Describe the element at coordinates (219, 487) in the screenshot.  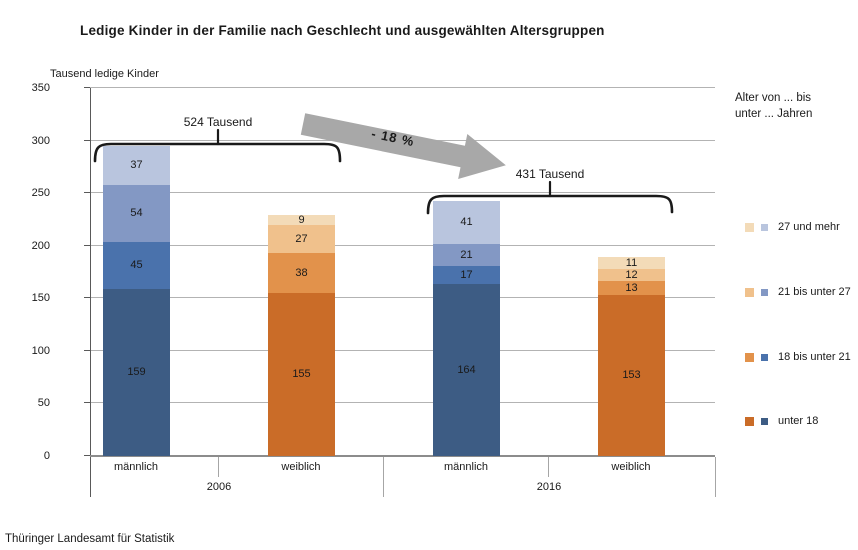
I see `x-group-label-2006: 2006` at that location.